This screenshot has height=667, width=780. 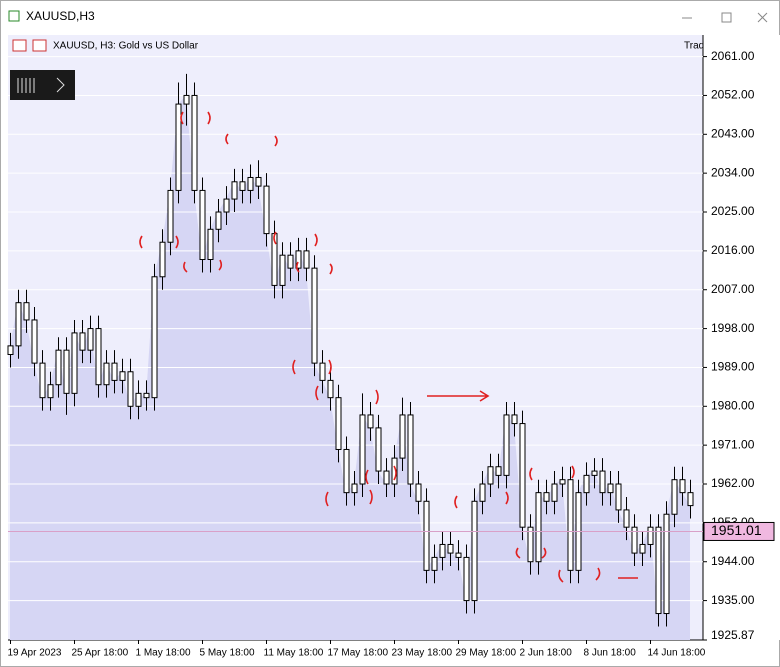 I want to click on panel-toggle-icon, so click(x=41, y=85).